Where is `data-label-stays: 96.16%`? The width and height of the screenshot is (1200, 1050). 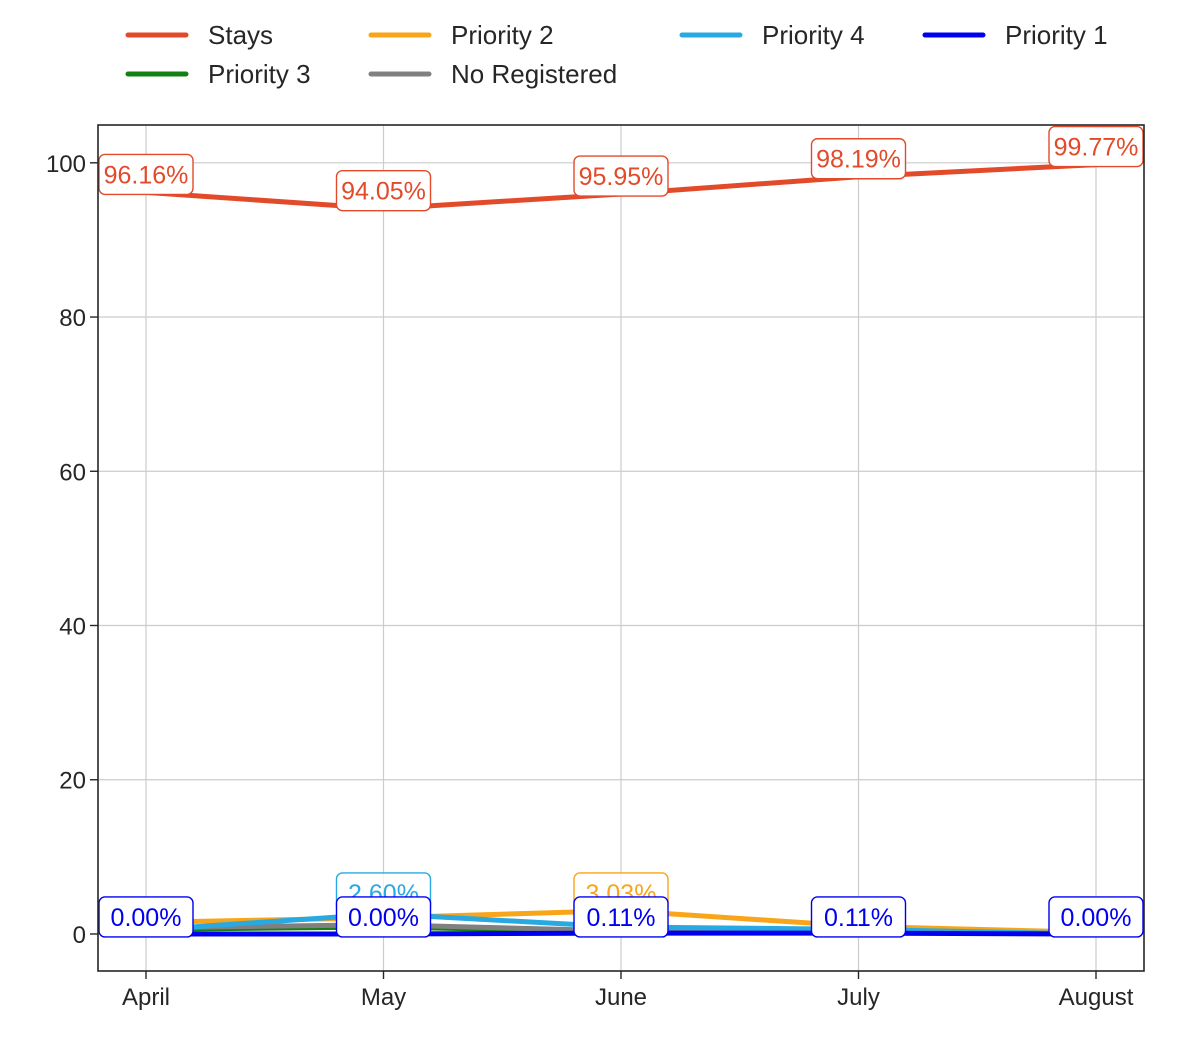 data-label-stays: 96.16% is located at coordinates (146, 174).